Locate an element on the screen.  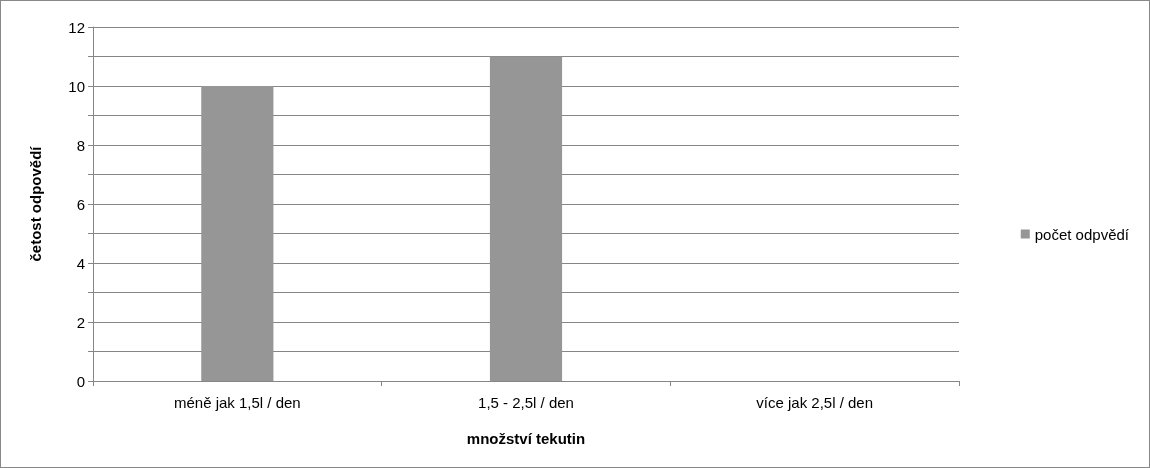
y-tick-label: 4 is located at coordinates (80, 263).